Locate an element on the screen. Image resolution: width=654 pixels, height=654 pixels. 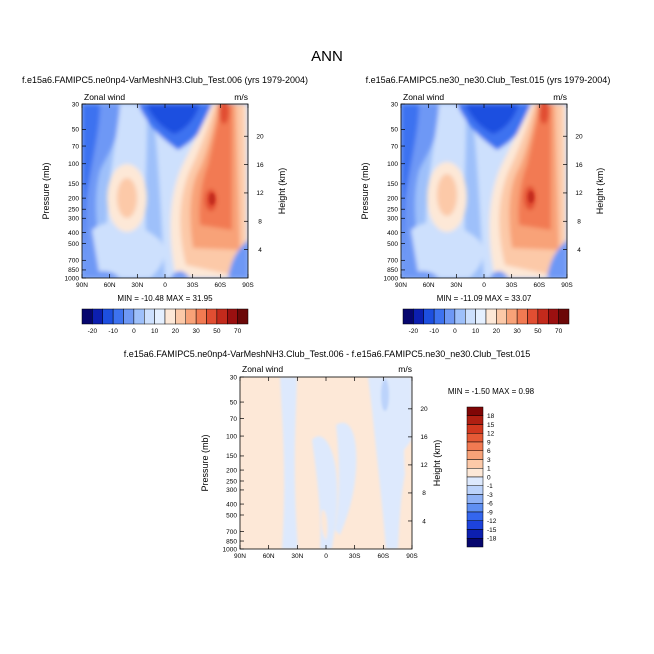
y-tick-right-label: 20 is located at coordinates (260, 137).